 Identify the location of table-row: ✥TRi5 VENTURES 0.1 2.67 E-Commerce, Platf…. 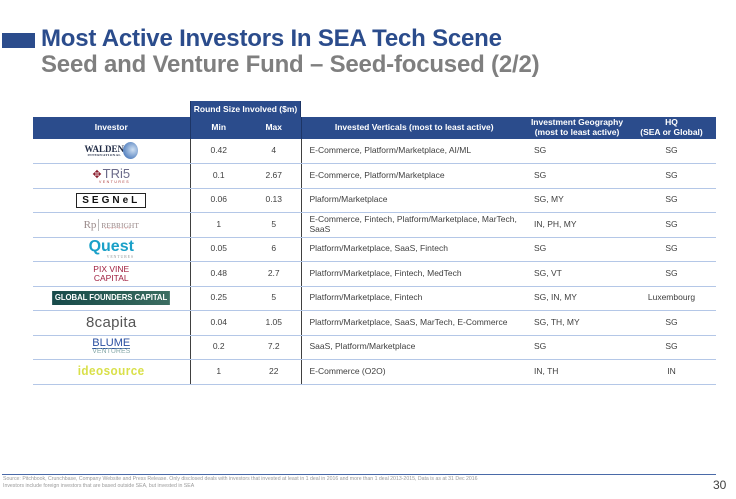
(374, 176).